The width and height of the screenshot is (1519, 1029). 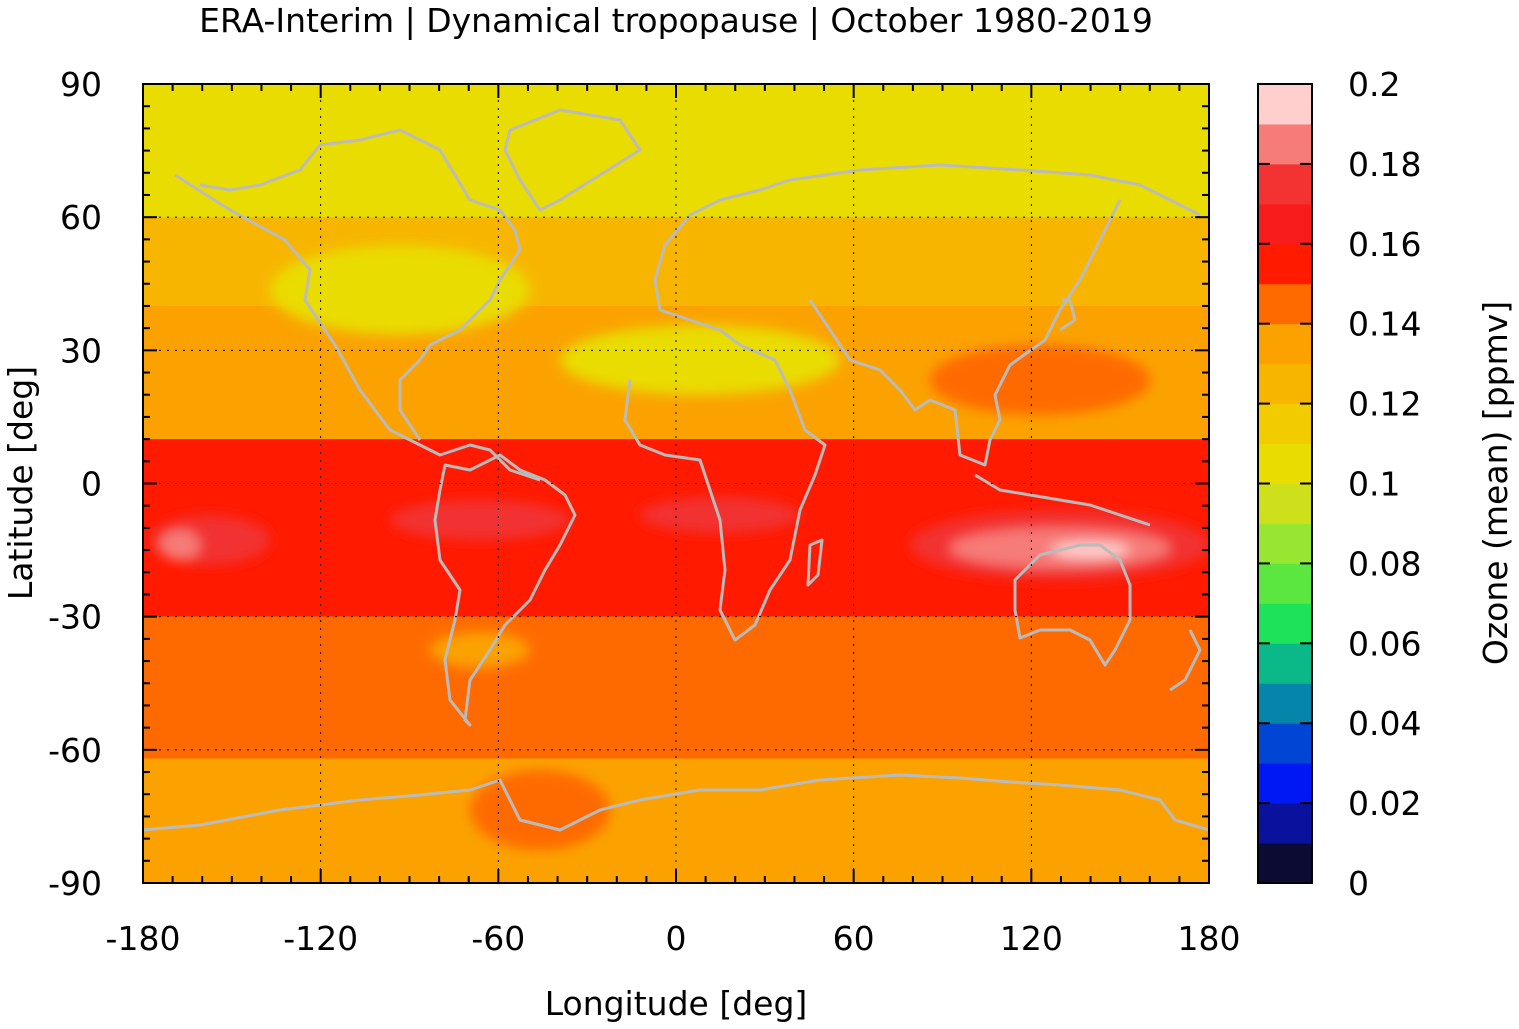 I want to click on coastline-australia, so click(x=1072, y=605).